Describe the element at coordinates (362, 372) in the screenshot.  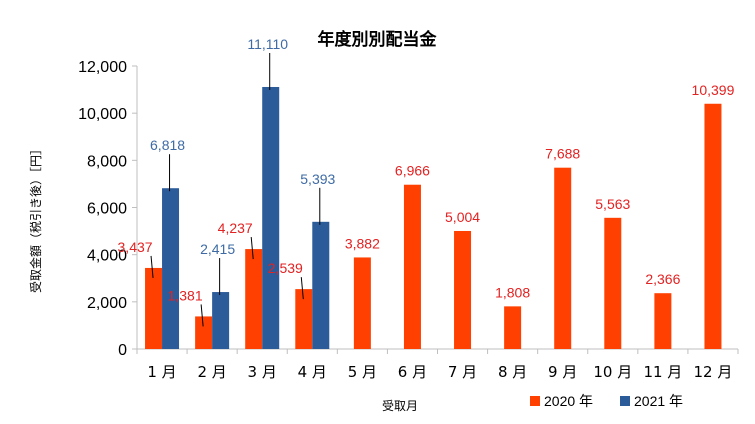
I see `x-tick-label: 5 月` at that location.